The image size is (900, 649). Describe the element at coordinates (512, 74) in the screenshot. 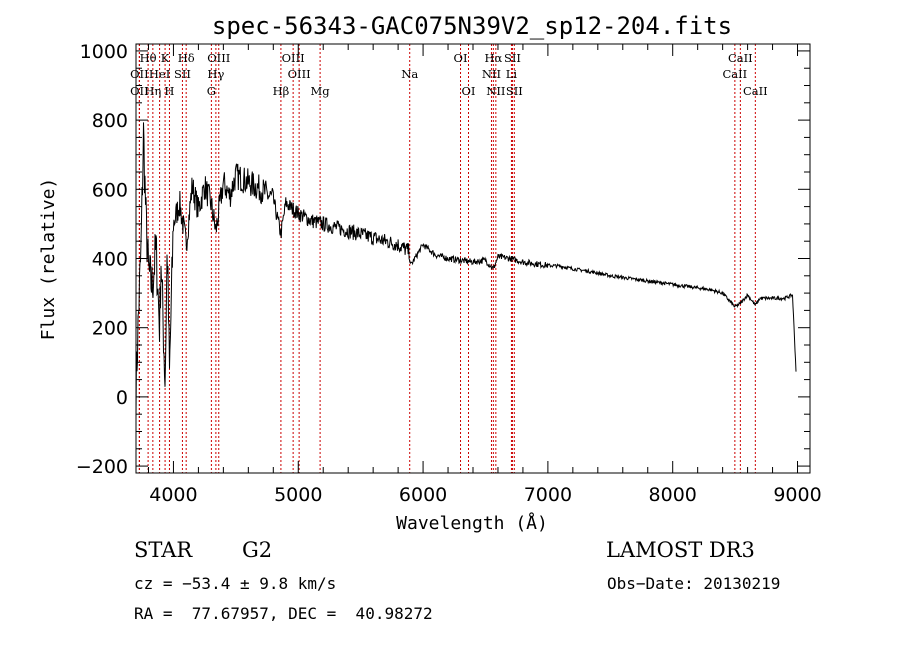

I see `line-label-16: Li` at that location.